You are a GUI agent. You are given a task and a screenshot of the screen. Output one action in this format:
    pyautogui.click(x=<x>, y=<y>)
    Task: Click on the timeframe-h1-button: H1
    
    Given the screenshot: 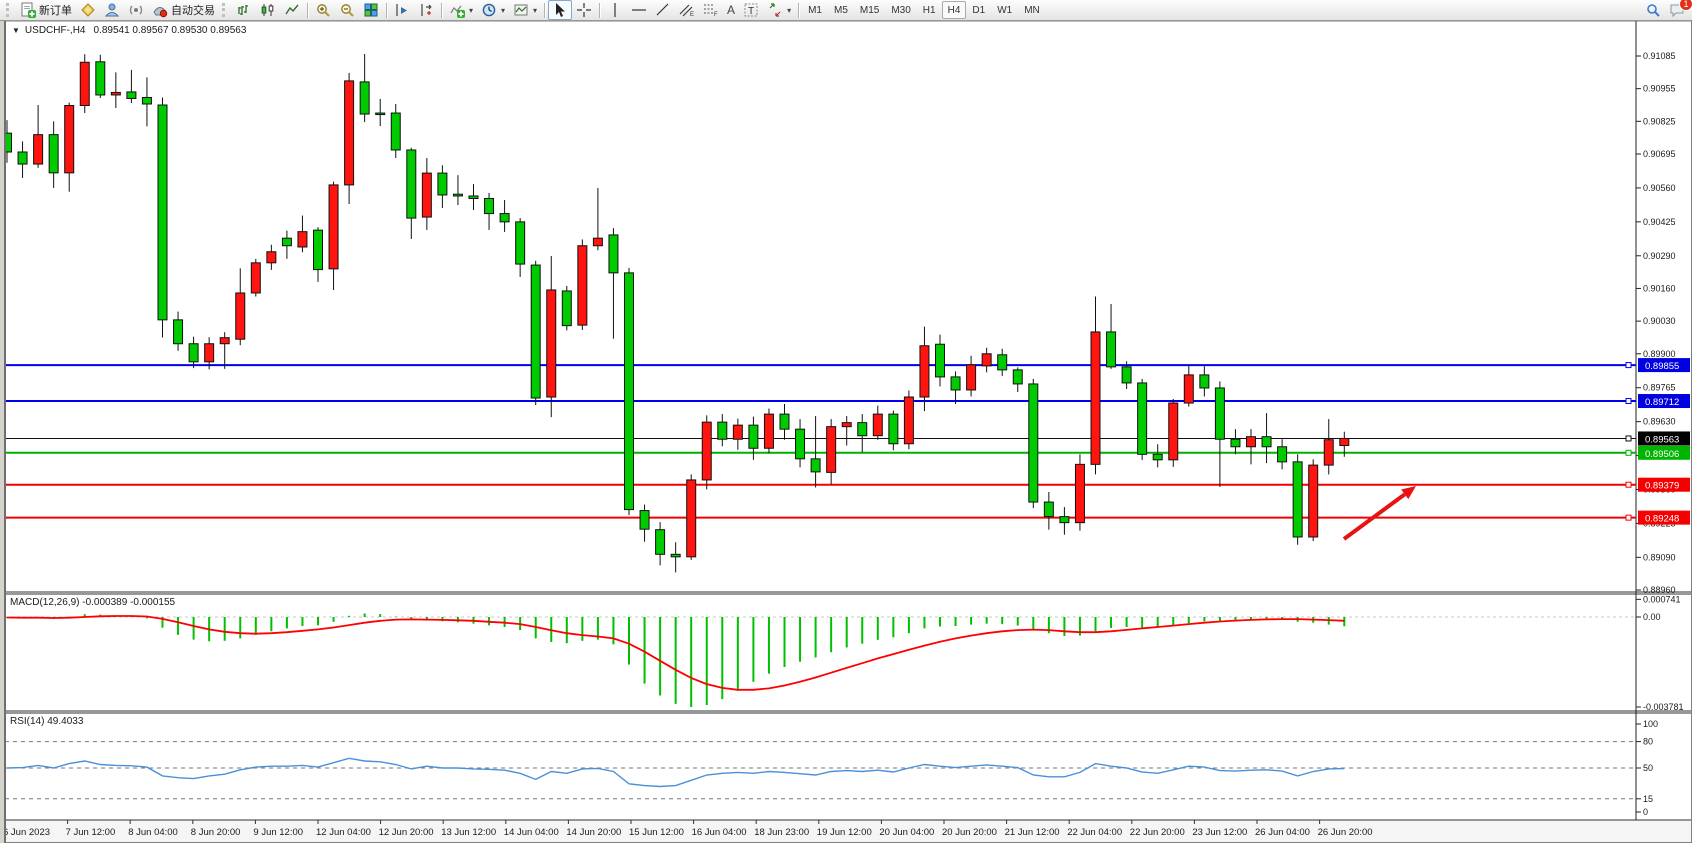 What is the action you would take?
    pyautogui.click(x=929, y=10)
    